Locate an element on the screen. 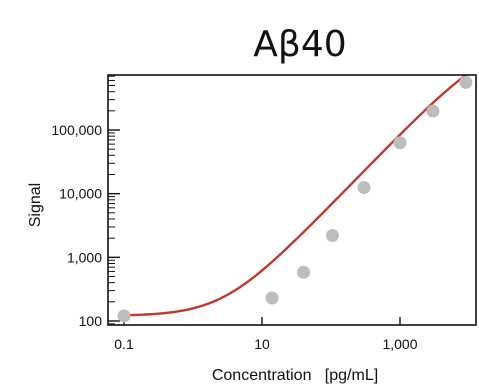 The width and height of the screenshot is (479, 386). x-axis-label: Concentration [pg/mL] is located at coordinates (295, 375).